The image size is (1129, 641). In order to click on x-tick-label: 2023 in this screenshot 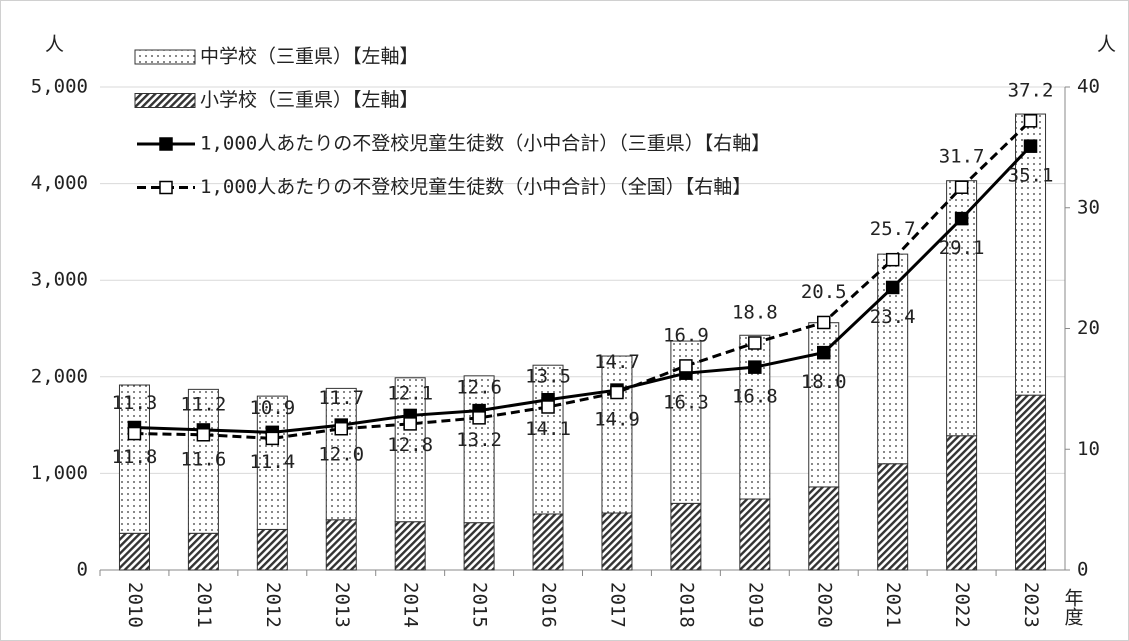, I will do `click(1031, 605)`.